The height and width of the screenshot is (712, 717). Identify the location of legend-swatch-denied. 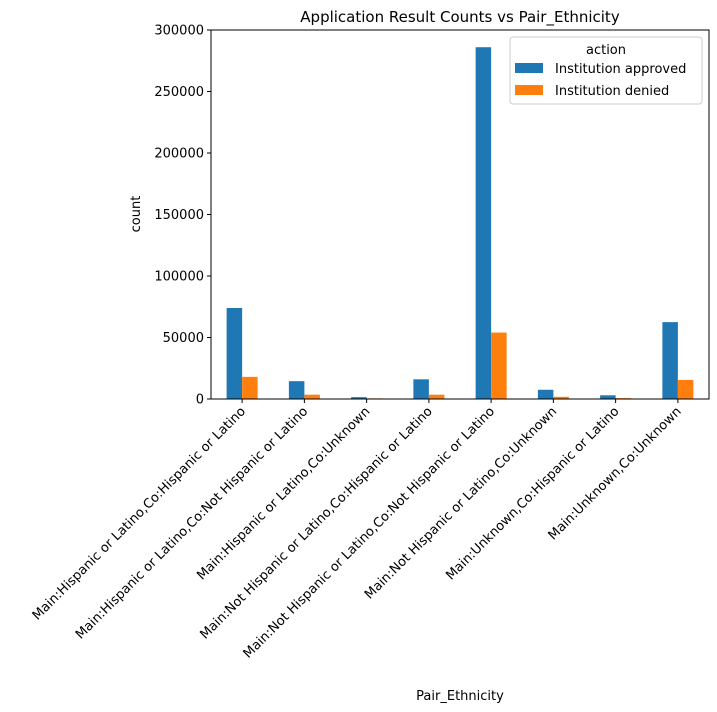
(529, 90).